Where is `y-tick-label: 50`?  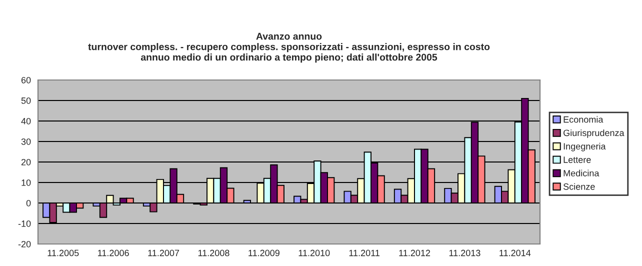 y-tick-label: 50 is located at coordinates (26, 100).